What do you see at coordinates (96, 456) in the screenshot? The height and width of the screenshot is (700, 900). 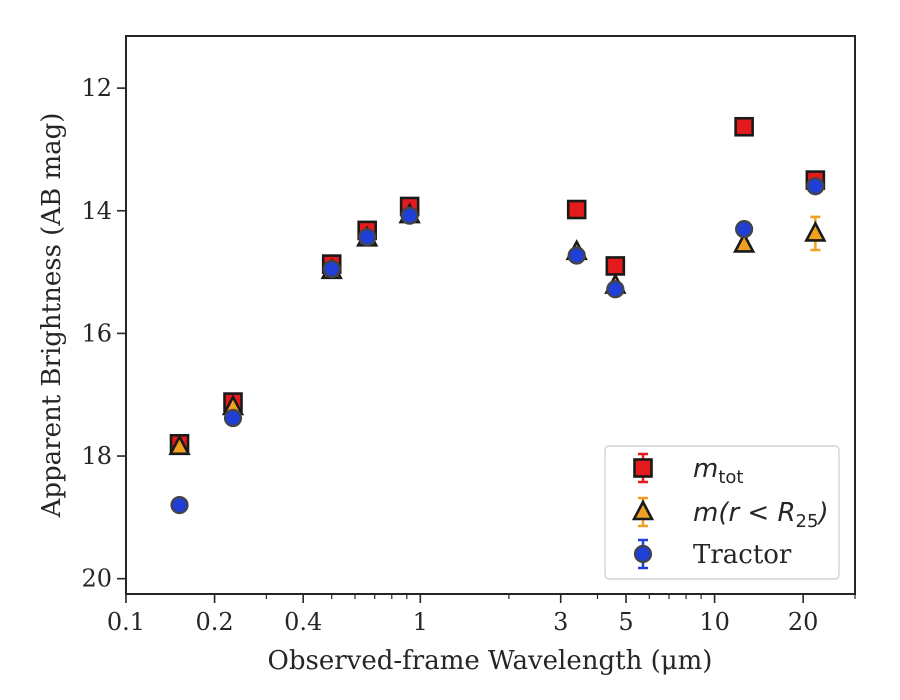 I see `y-tick-label: 18` at bounding box center [96, 456].